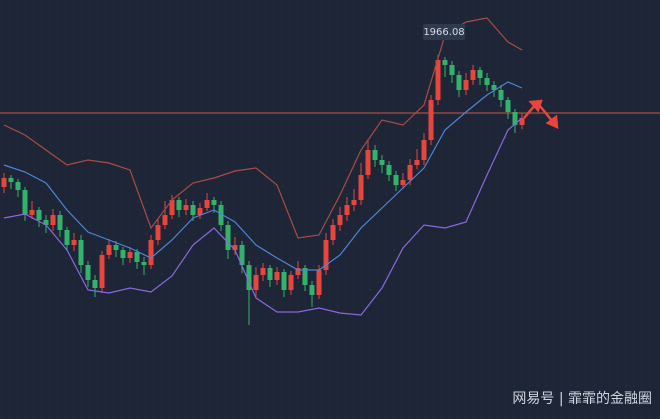 The height and width of the screenshot is (419, 660). What do you see at coordinates (582, 399) in the screenshot?
I see `watermark: 网易号 | 霏霏的金融圈` at bounding box center [582, 399].